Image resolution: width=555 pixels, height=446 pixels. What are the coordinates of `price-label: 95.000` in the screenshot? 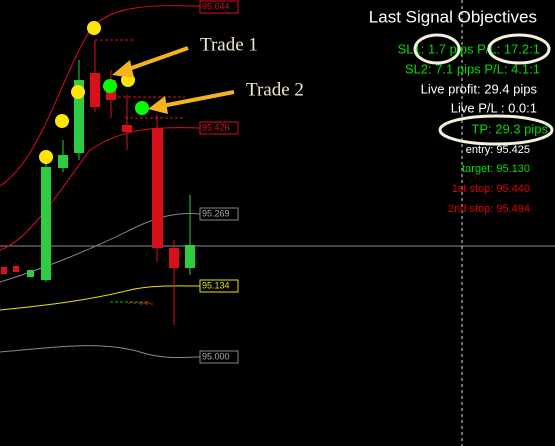 It's located at (216, 356).